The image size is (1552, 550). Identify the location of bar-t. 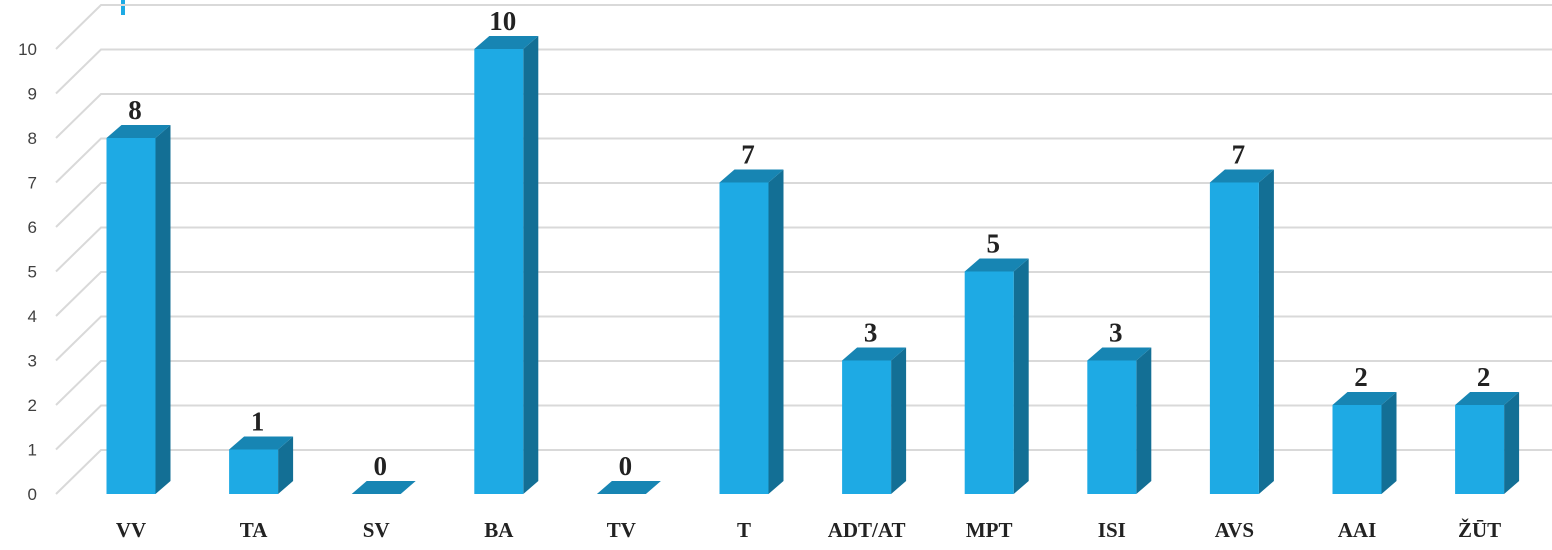
(751, 331).